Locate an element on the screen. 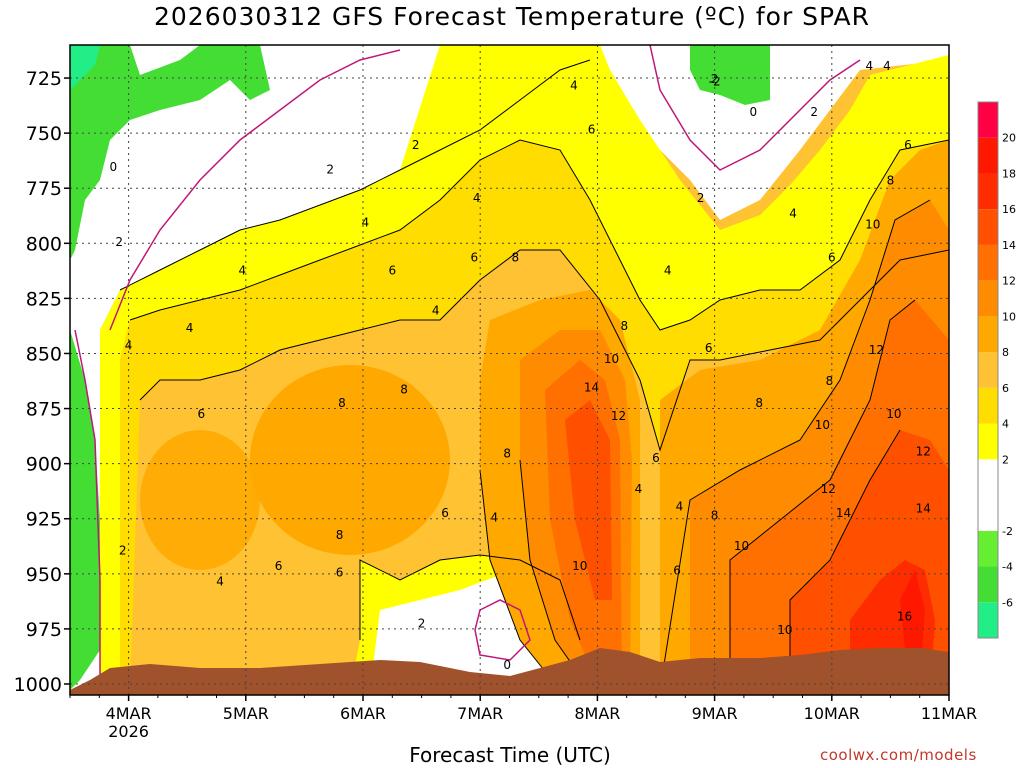 The height and width of the screenshot is (768, 1024). x-tick-label: 5MAR is located at coordinates (246, 713).